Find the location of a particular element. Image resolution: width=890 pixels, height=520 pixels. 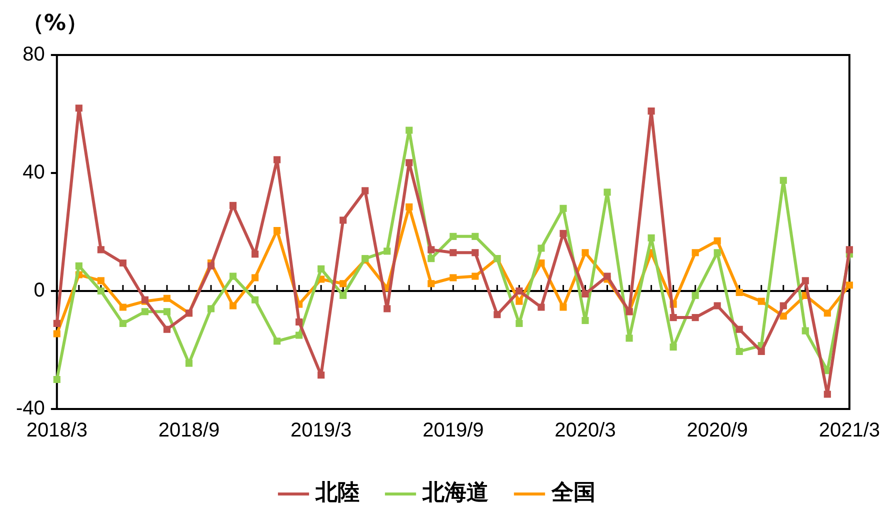

x-tick-label: 2021/3 is located at coordinates (849, 431).